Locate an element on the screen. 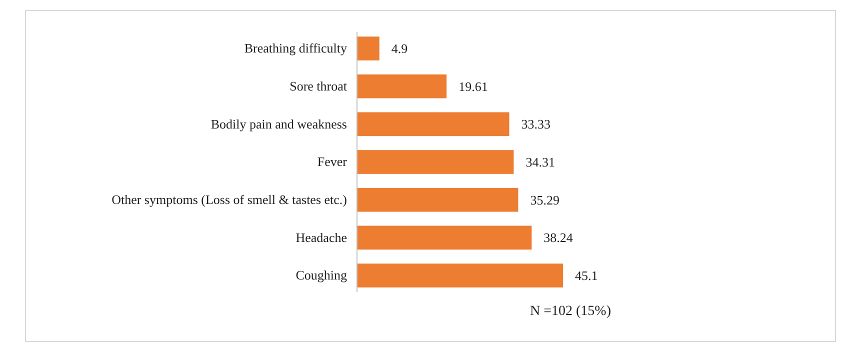  y-tick-label: Bodily pain and weakness is located at coordinates (278, 124).